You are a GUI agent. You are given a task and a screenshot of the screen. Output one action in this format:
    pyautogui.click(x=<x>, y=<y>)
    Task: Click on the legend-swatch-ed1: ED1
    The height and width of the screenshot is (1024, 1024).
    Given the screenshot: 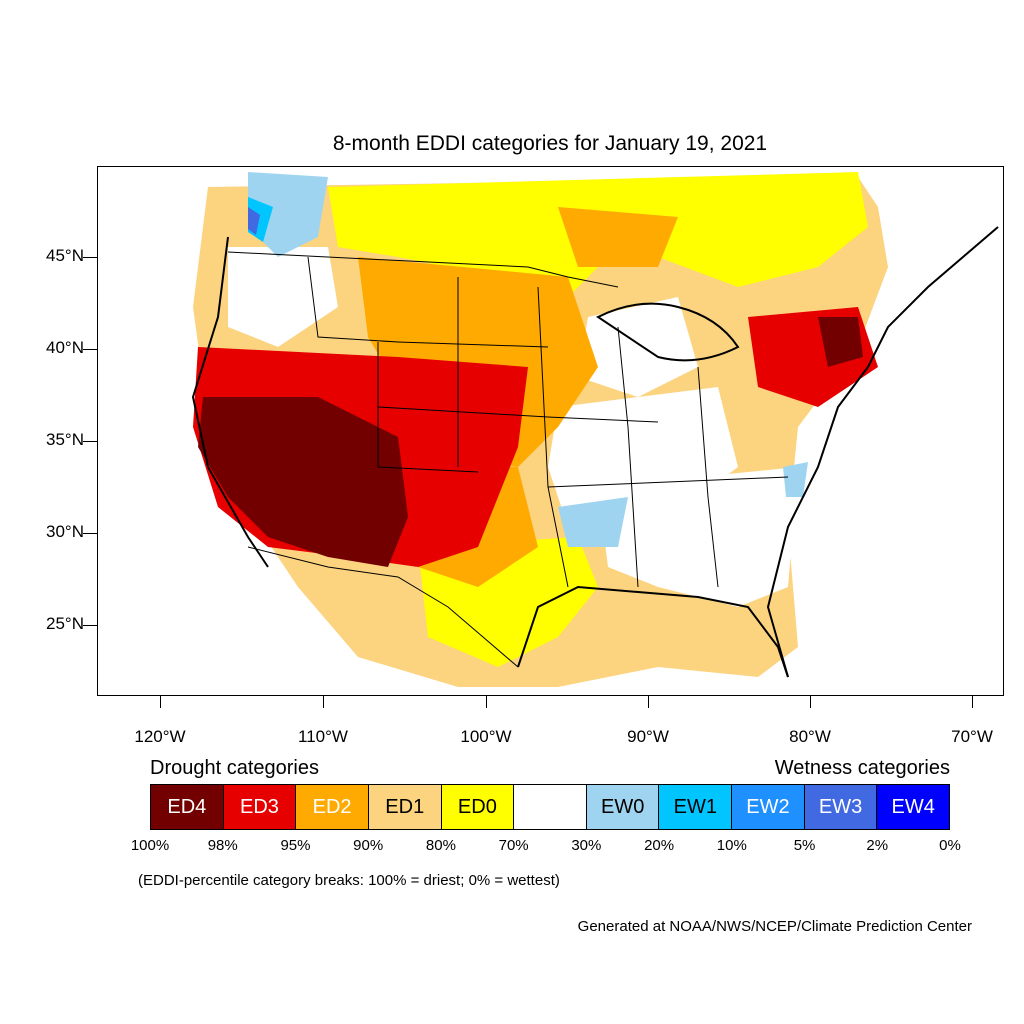 What is the action you would take?
    pyautogui.click(x=405, y=807)
    